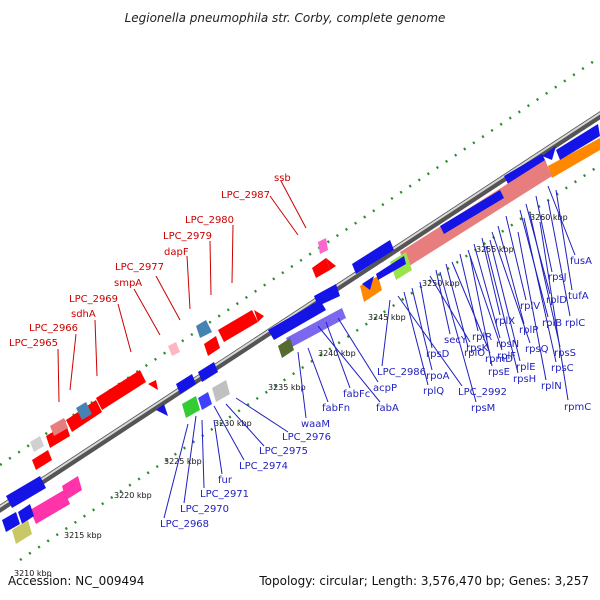  What do you see at coordinates (287, 387) in the screenshot?
I see `tick-label: 3235 kbp` at bounding box center [287, 387].